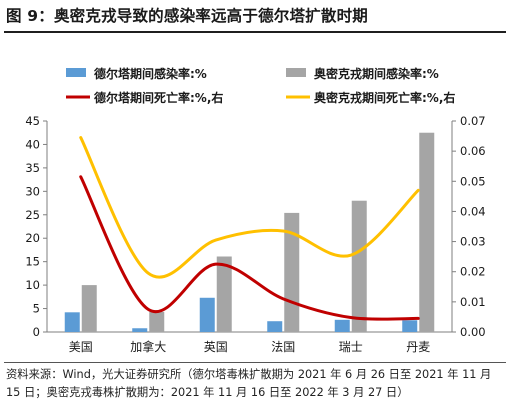 The height and width of the screenshot is (406, 510). What do you see at coordinates (376, 73) in the screenshot?
I see `legend-label: 奥密克戎期间感染率:%` at bounding box center [376, 73].